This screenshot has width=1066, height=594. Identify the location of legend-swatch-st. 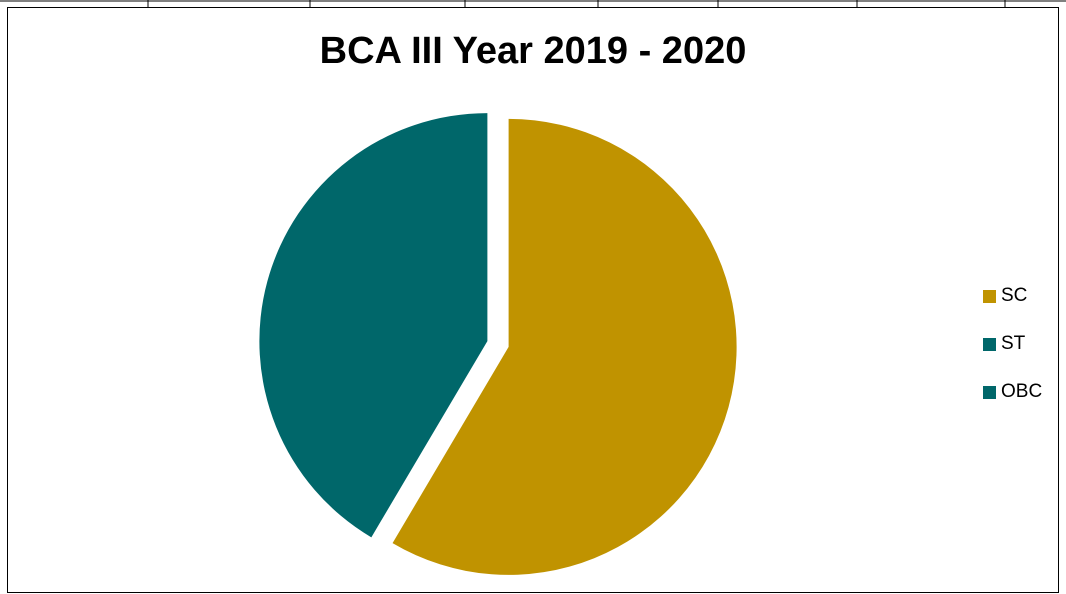
(989, 344).